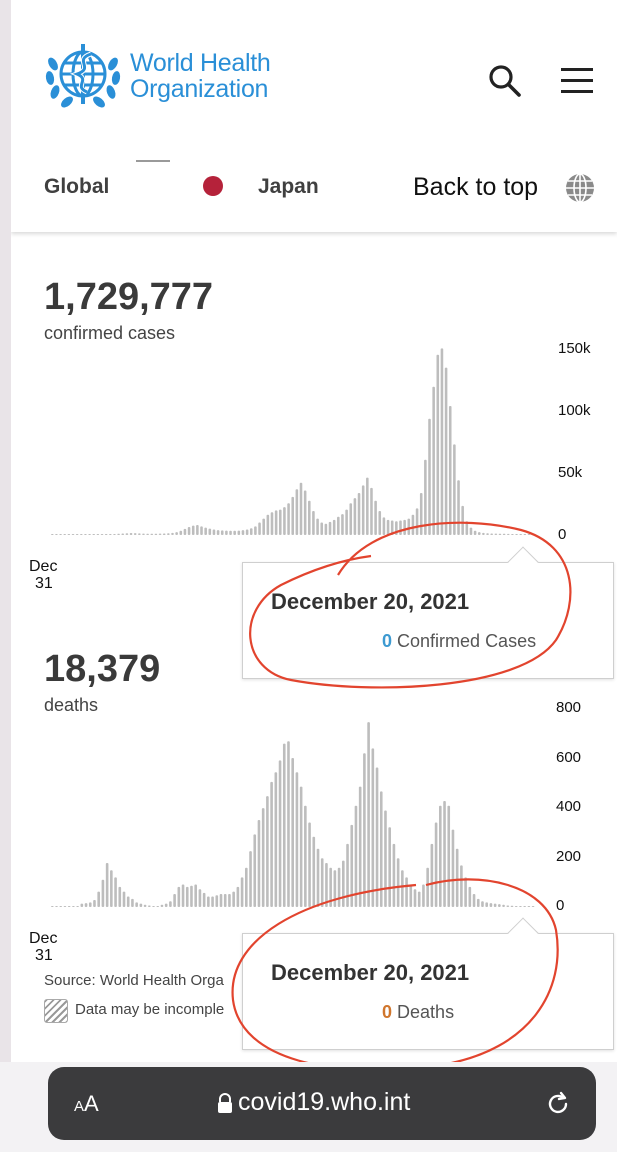 Image resolution: width=617 pixels, height=1152 pixels. What do you see at coordinates (322, 1103) in the screenshot?
I see `browser-address-bar: AA covid19.who.int` at bounding box center [322, 1103].